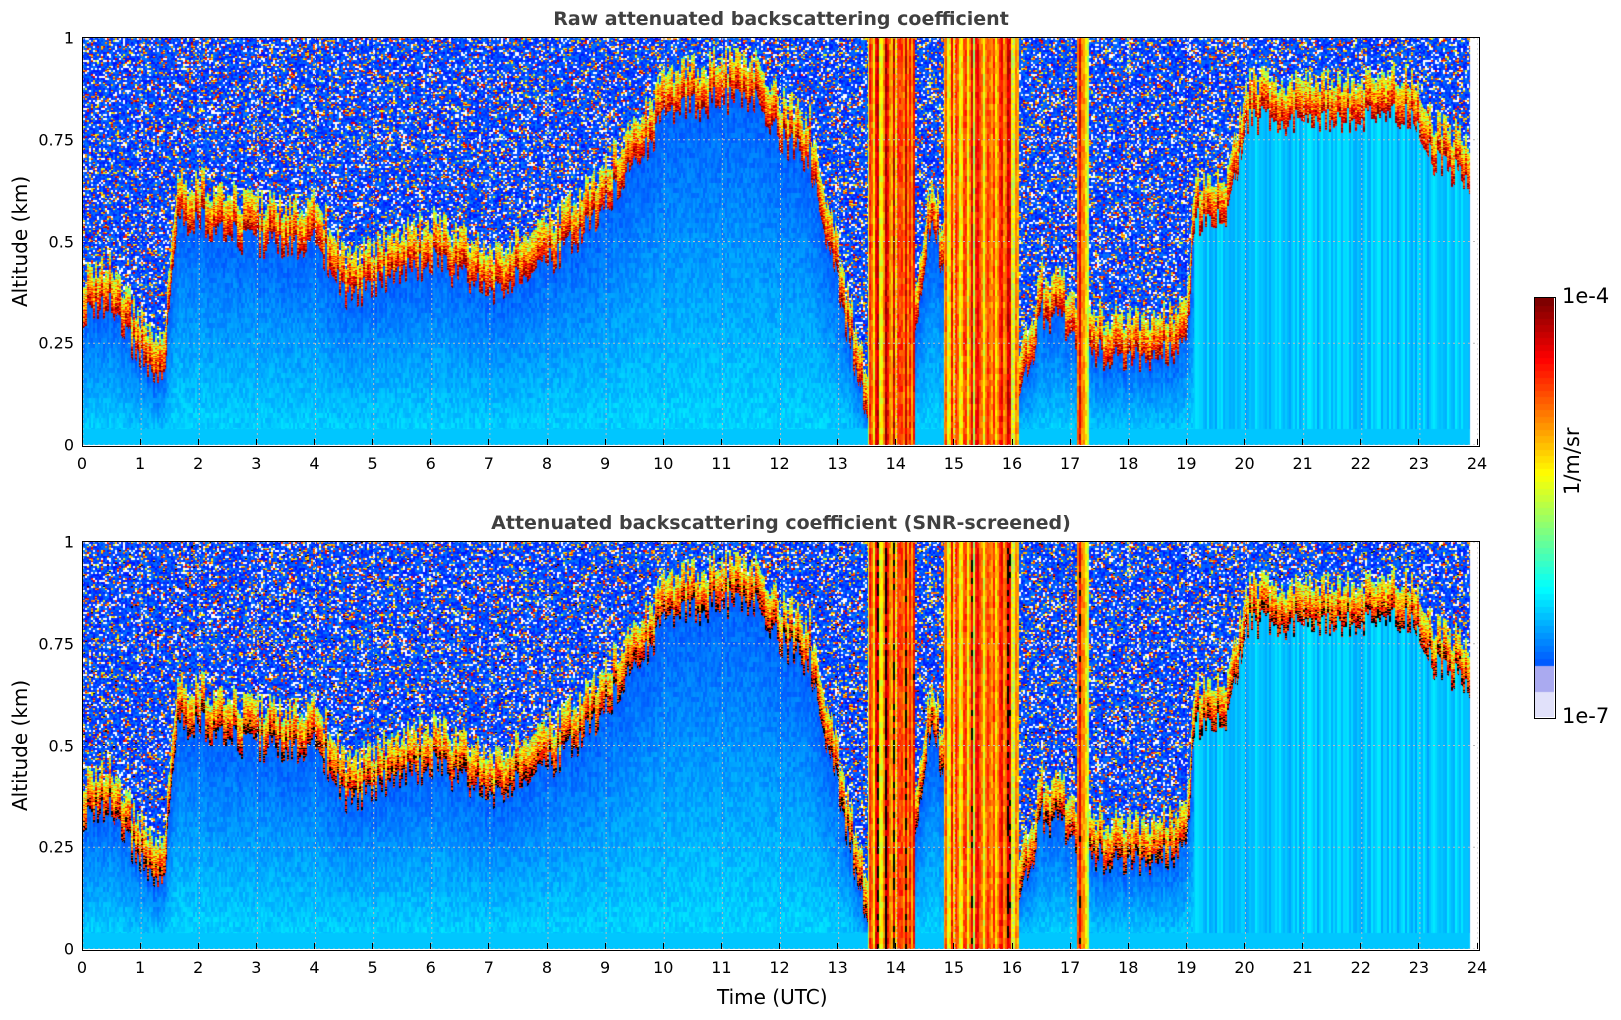 This screenshot has height=1020, width=1621. Describe the element at coordinates (1128, 967) in the screenshot. I see `x-tick-label: 18` at that location.